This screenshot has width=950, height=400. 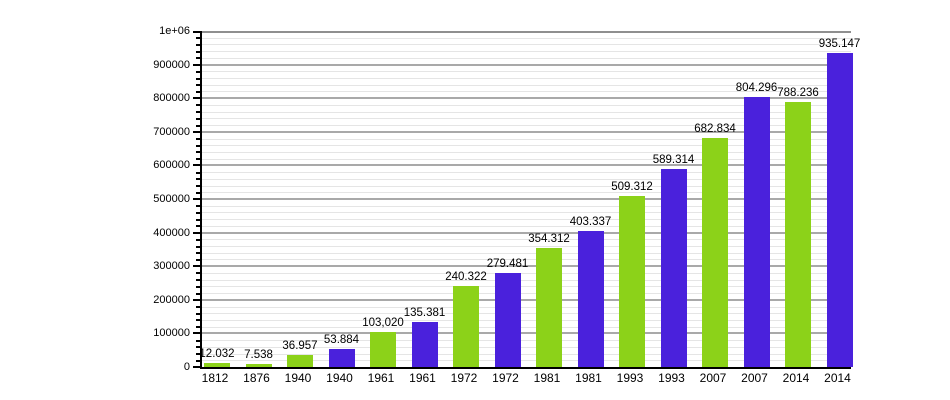 What do you see at coordinates (424, 313) in the screenshot?
I see `bar-value-label: 135.381` at bounding box center [424, 313].